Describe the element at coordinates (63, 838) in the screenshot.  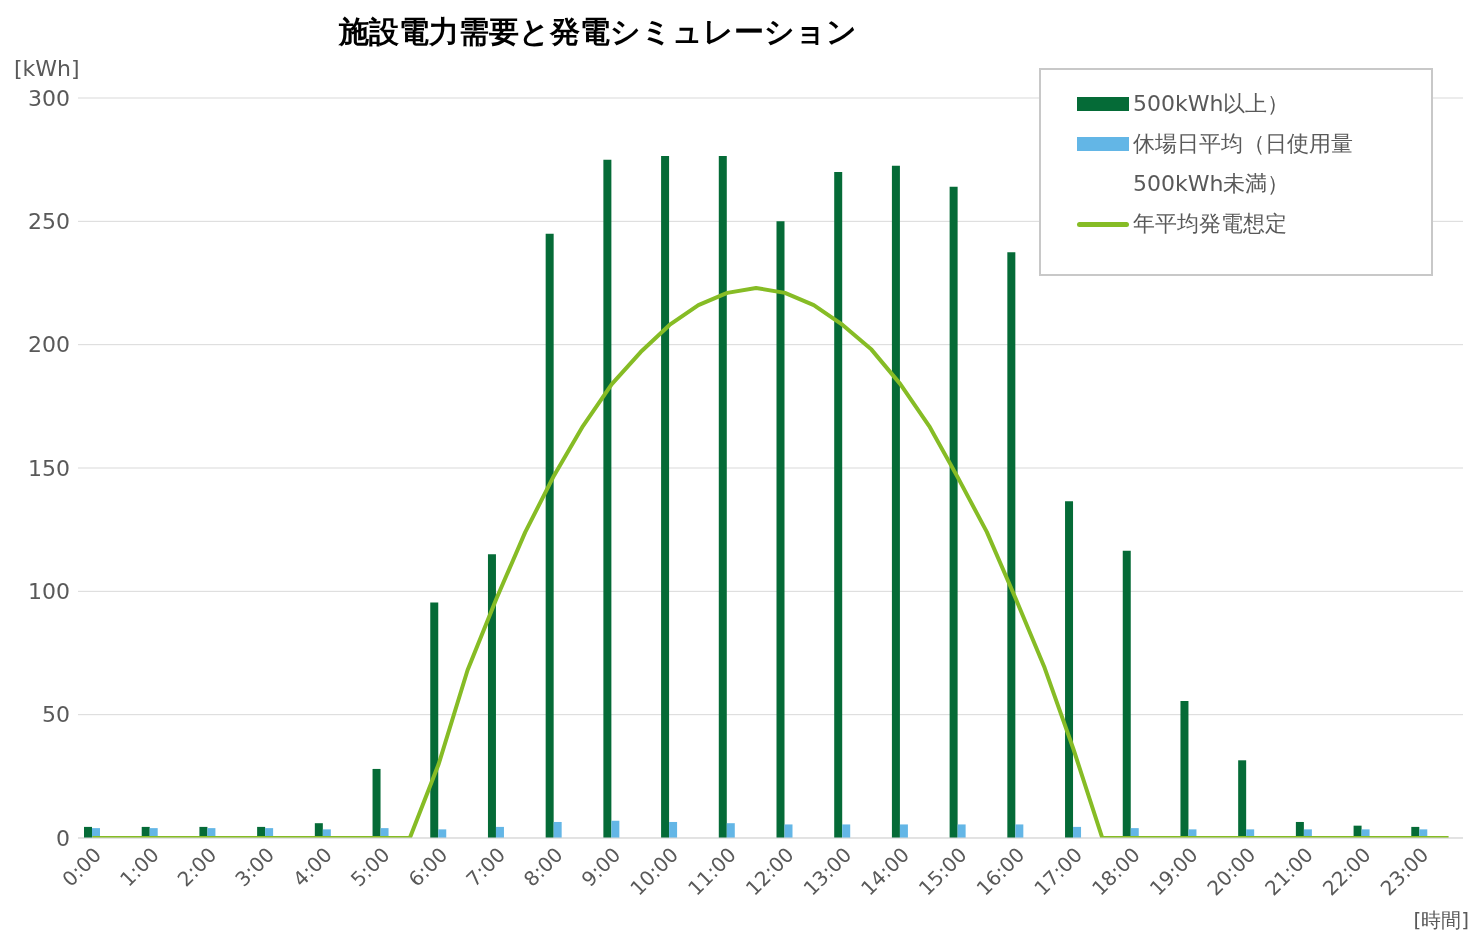
I see `y-tick-label: 0` at that location.